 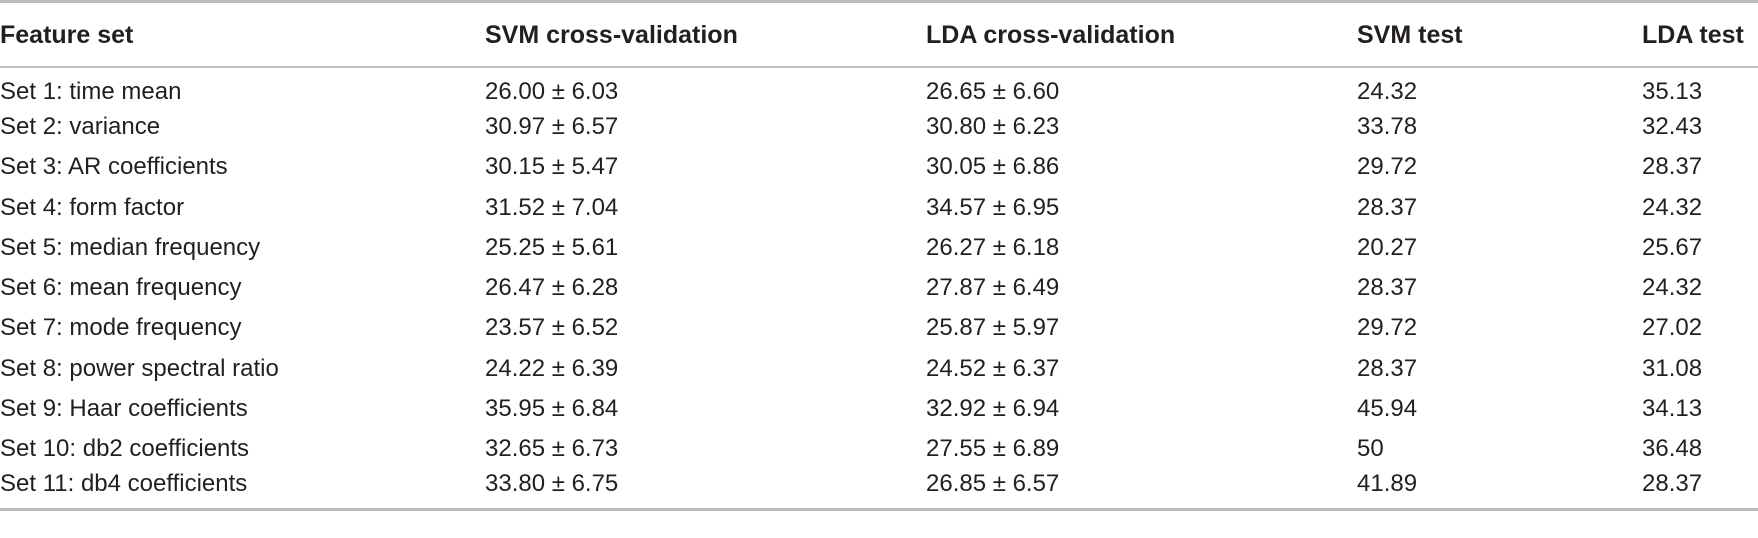 I want to click on svm-test-cell: 50, so click(x=1370, y=449).